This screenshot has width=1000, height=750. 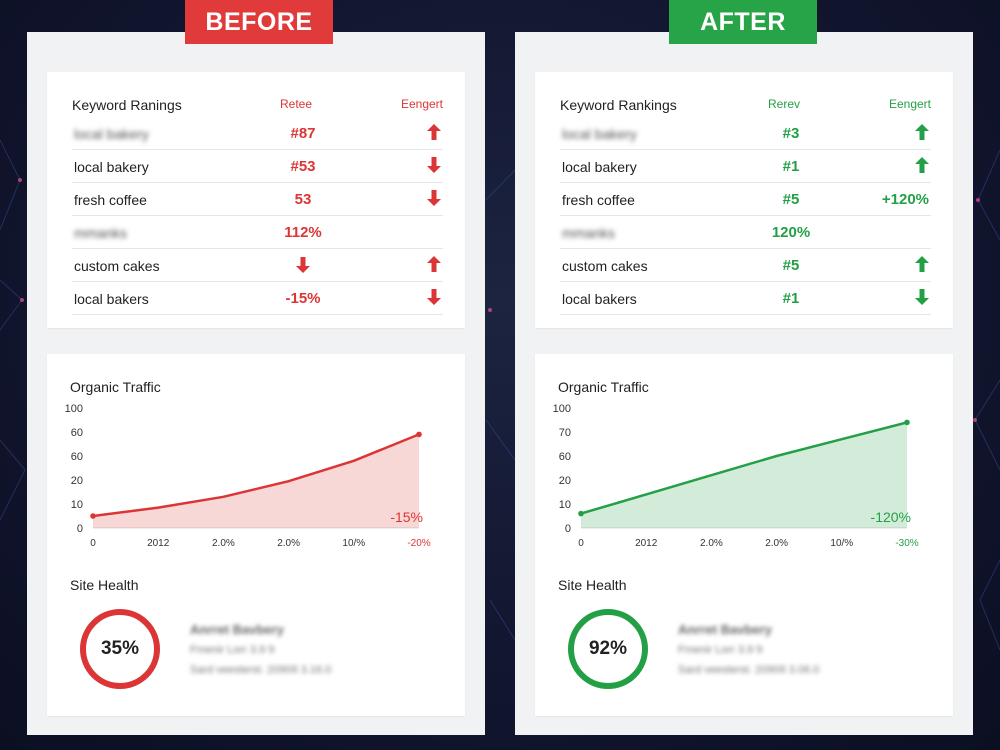 I want to click on keyword-table-header: Keyword Rankings Rerev Eengert, so click(x=745, y=106).